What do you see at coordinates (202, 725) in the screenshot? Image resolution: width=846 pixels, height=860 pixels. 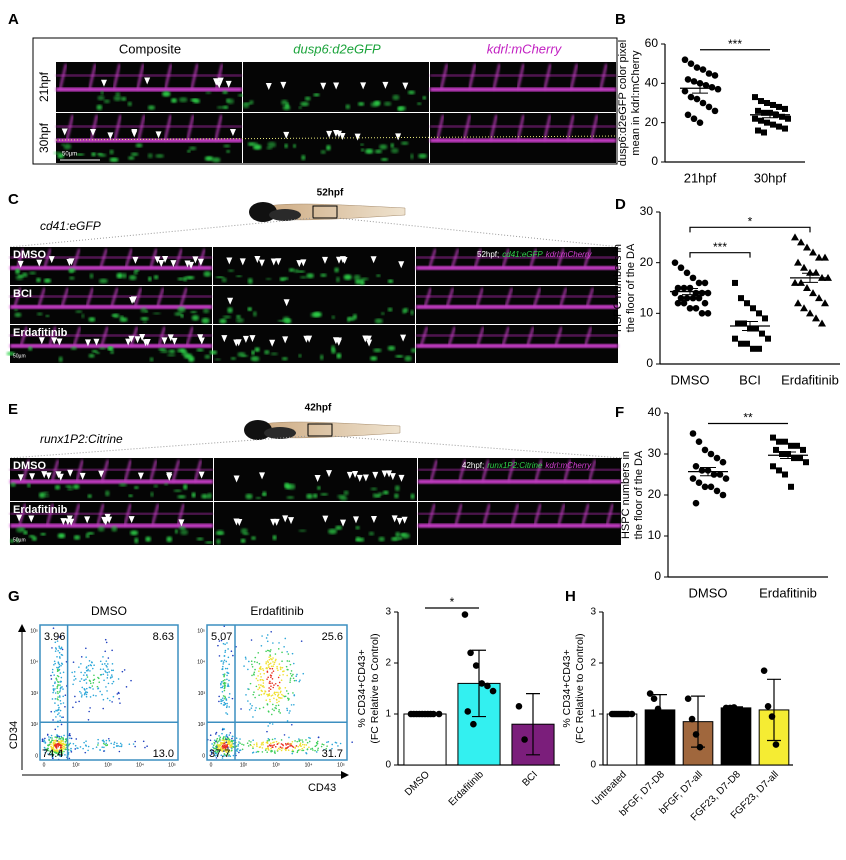 I see `axis-tick-label: 10²` at bounding box center [202, 725].